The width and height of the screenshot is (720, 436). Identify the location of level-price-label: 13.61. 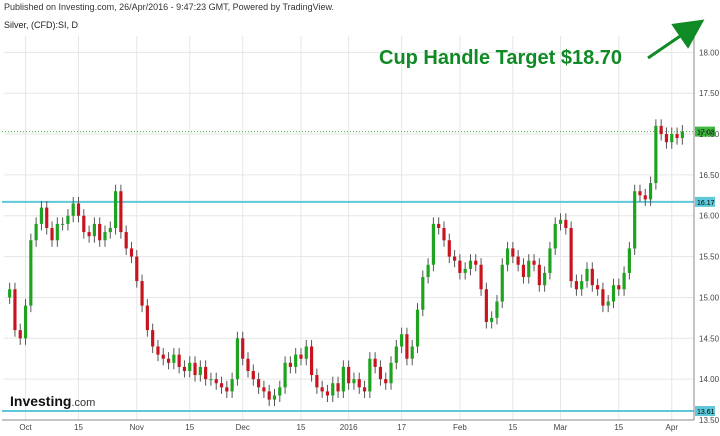
(706, 412).